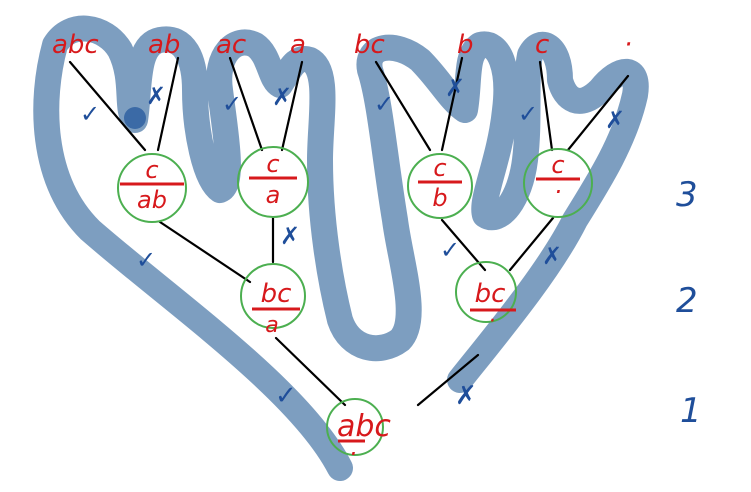 Image resolution: width=751 pixels, height=492 pixels. I want to click on leaf-marks: ✓ ✗ ✓ ✗ ✓ ✗ ✓ ✗, so click(352, 104).